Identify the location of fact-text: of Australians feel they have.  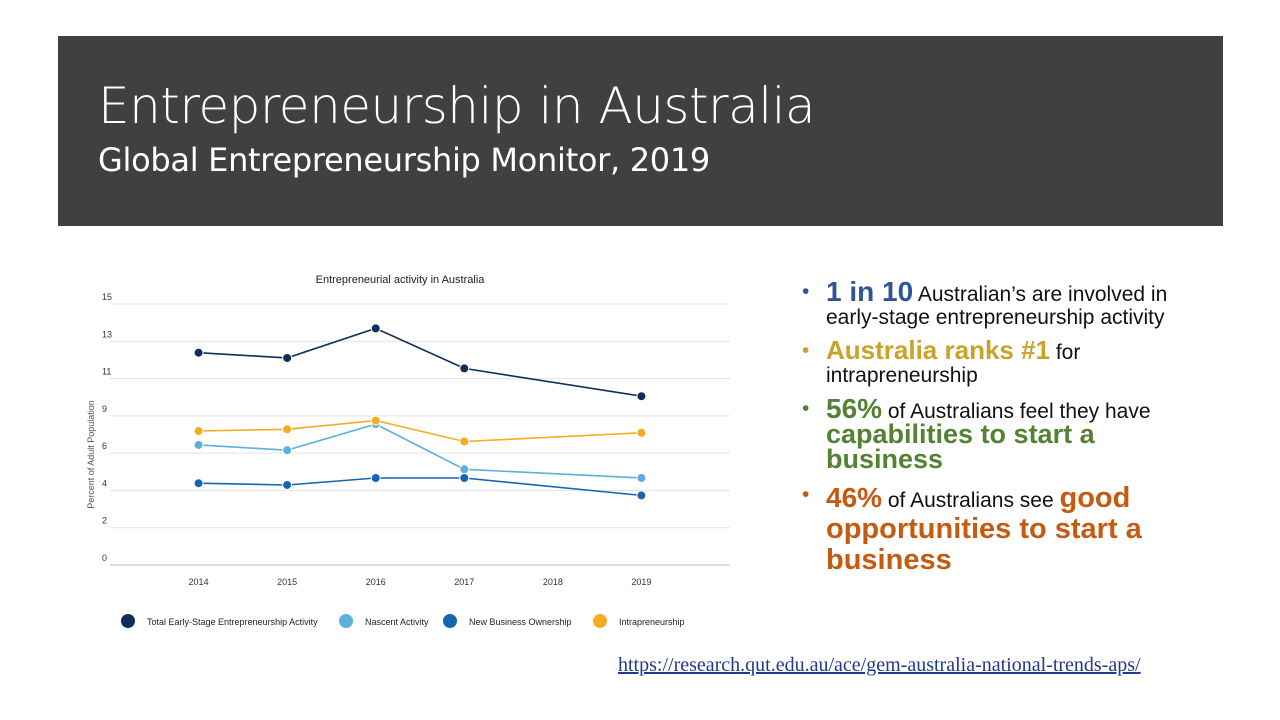
(1016, 411).